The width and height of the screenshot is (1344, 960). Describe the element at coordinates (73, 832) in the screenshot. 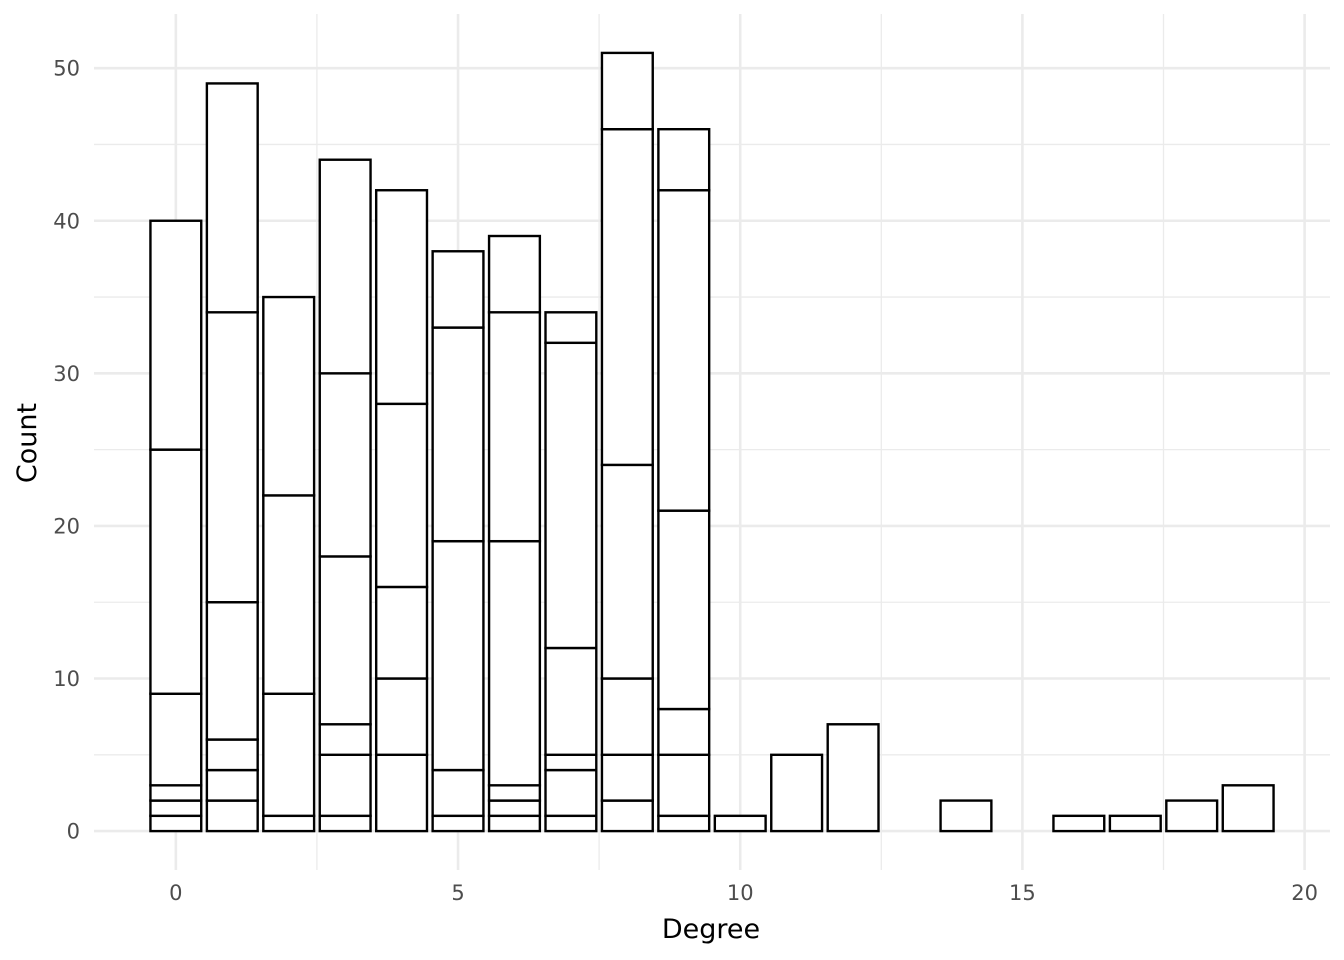

I see `y-tick-label: 0` at that location.